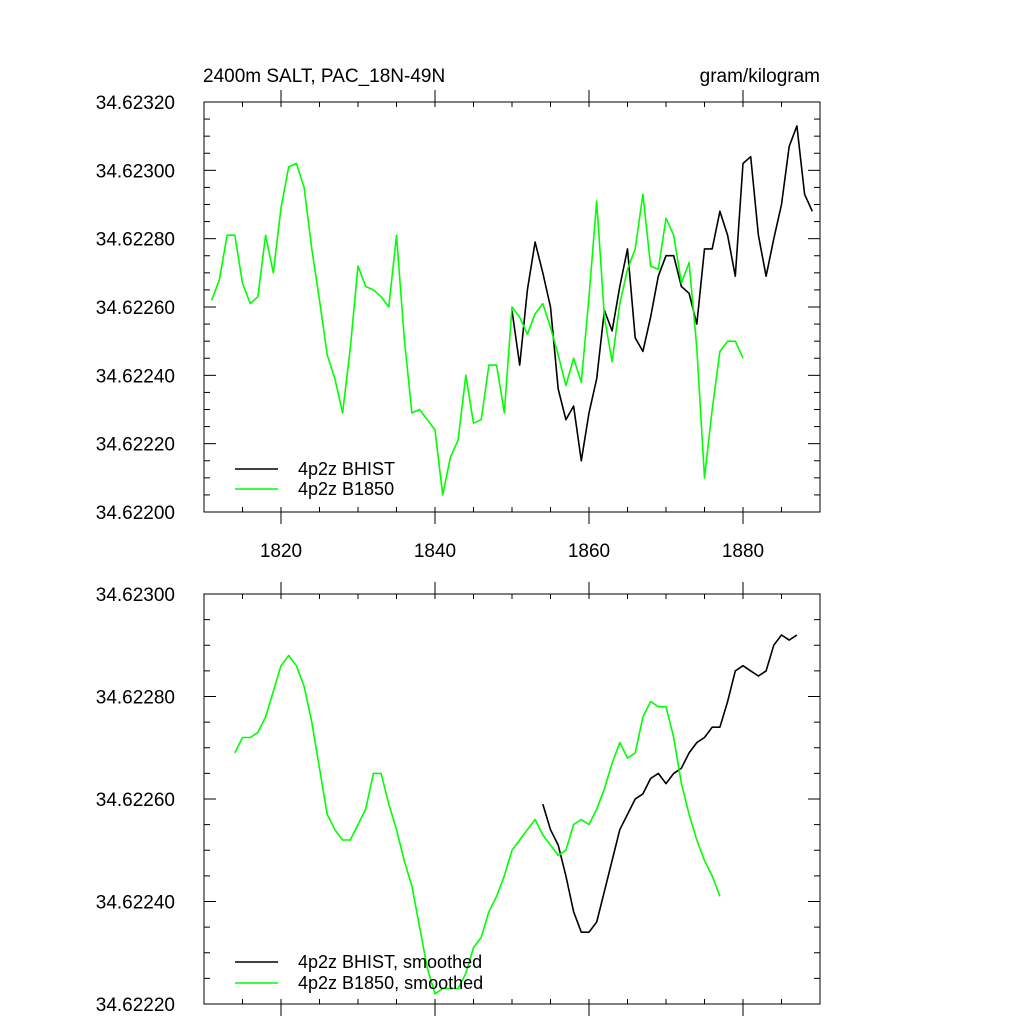 This screenshot has width=1024, height=1024. I want to click on y-tick-label: 34.62200, so click(135, 513).